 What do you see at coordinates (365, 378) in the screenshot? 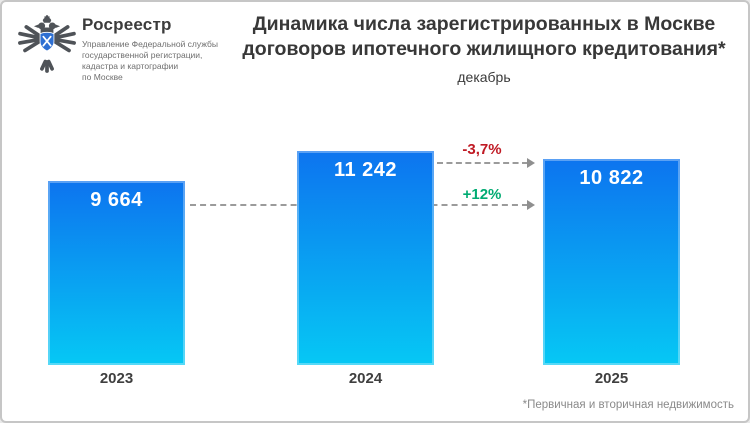
I see `axis-label-2024: 2024` at bounding box center [365, 378].